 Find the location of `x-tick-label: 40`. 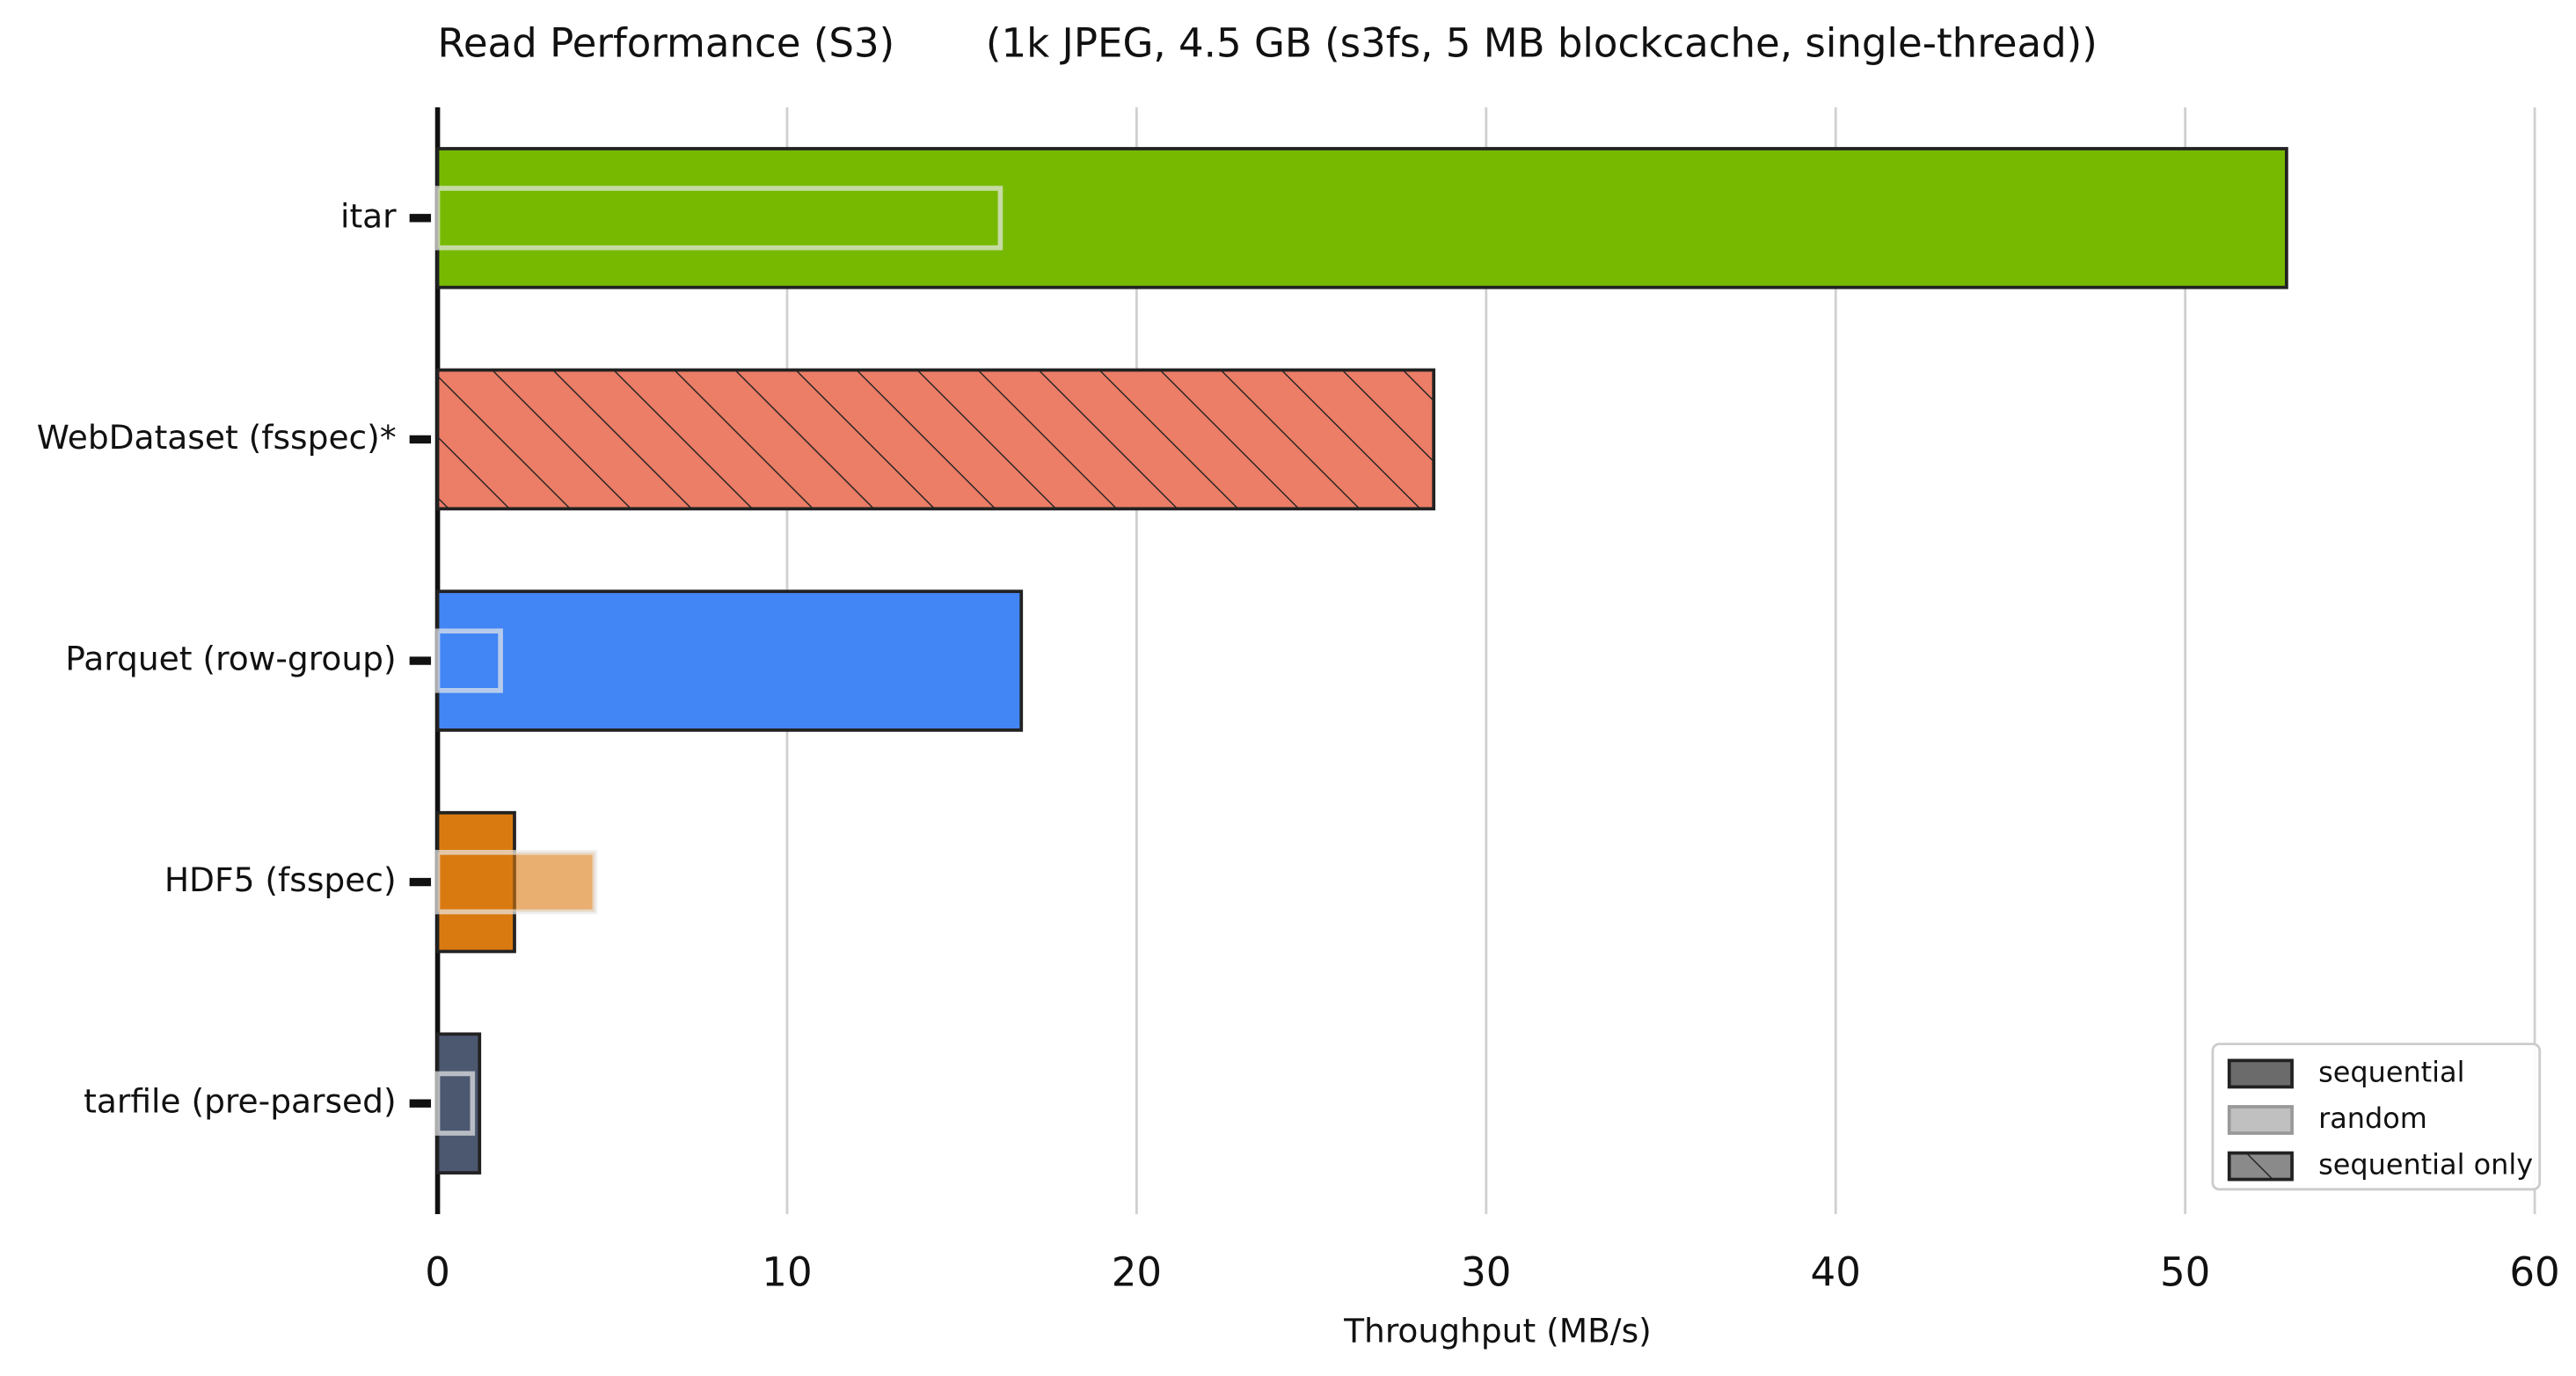

x-tick-label: 40 is located at coordinates (1836, 1272).